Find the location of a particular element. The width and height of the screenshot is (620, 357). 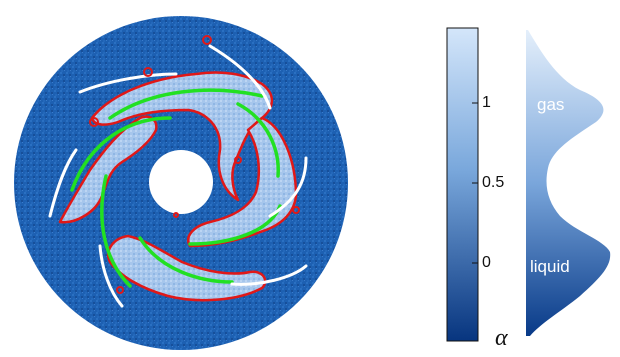

blade-rightupper-green is located at coordinates (258, 140).